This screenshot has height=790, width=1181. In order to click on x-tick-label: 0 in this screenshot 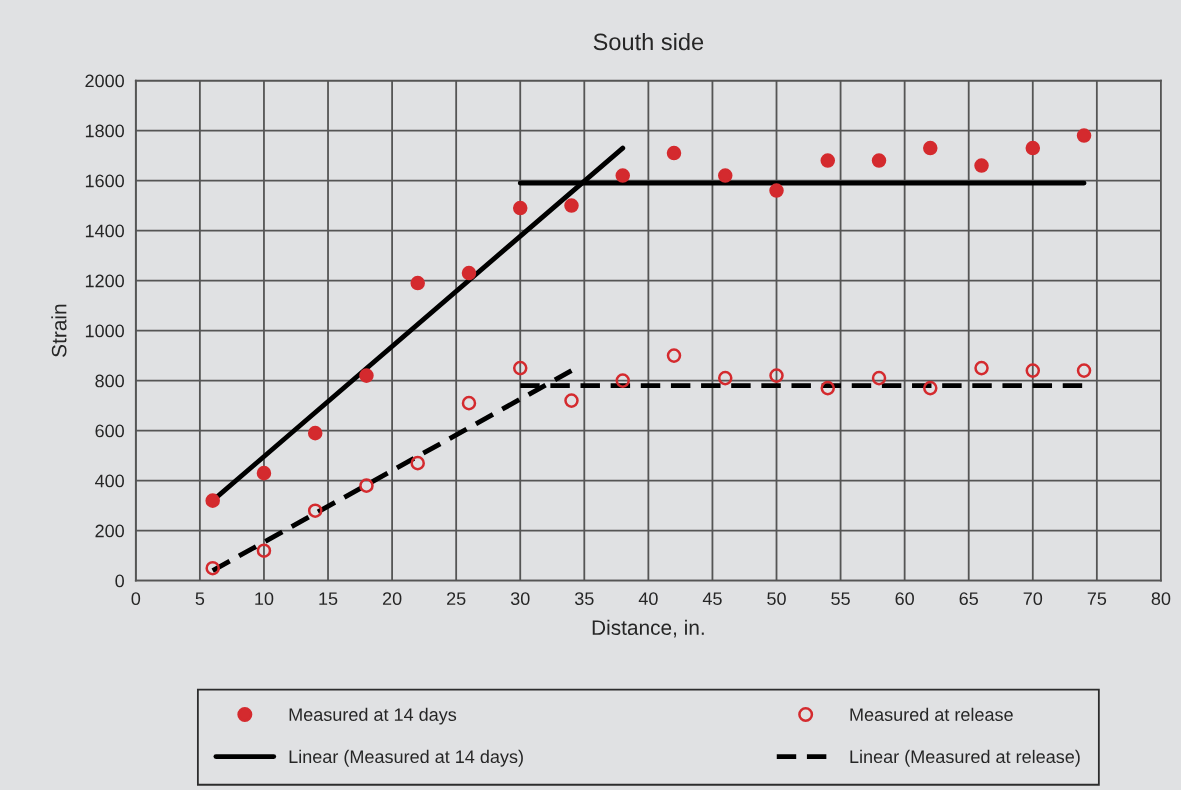, I will do `click(136, 599)`.